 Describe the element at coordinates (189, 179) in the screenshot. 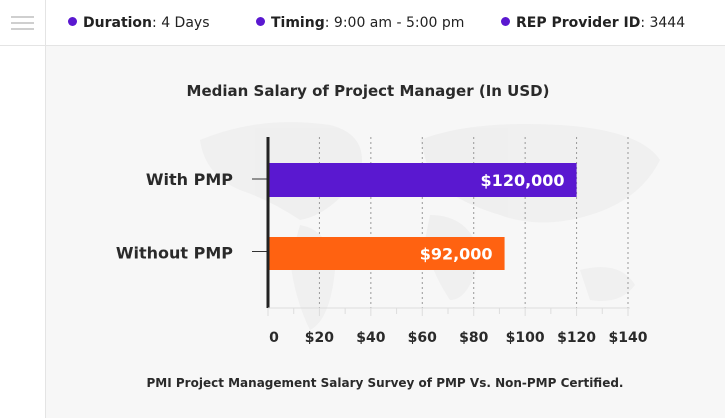

I see `y-category-label: With PMP` at that location.